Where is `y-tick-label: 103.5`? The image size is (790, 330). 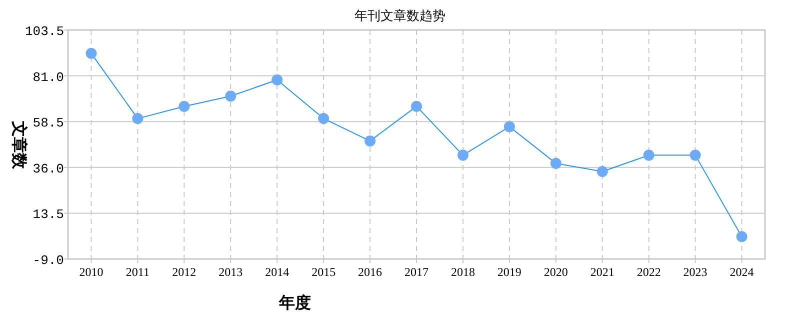
y-tick-label: 103.5 is located at coordinates (44, 31).